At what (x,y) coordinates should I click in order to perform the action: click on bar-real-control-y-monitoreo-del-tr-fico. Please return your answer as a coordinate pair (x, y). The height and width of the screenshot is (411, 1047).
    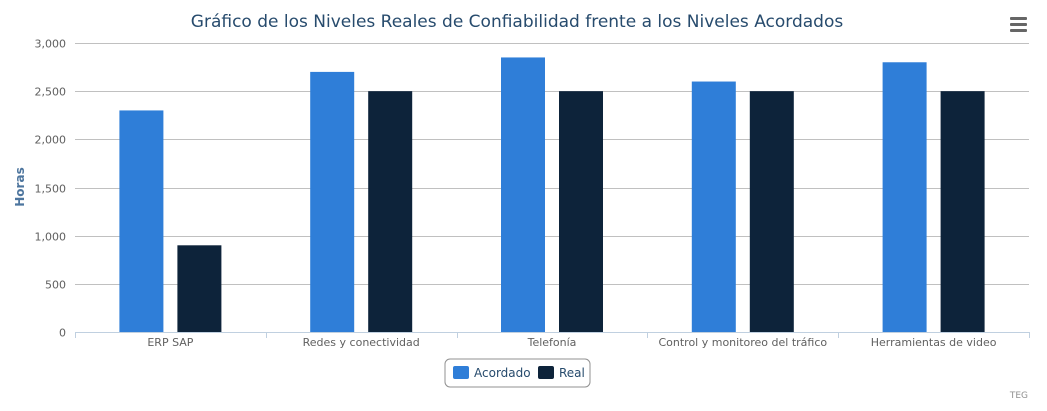
    Looking at the image, I should click on (771, 212).